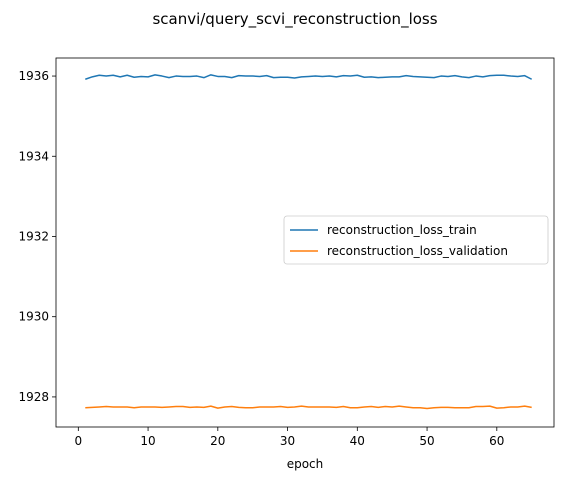  I want to click on x-tick-label: 50, so click(426, 441).